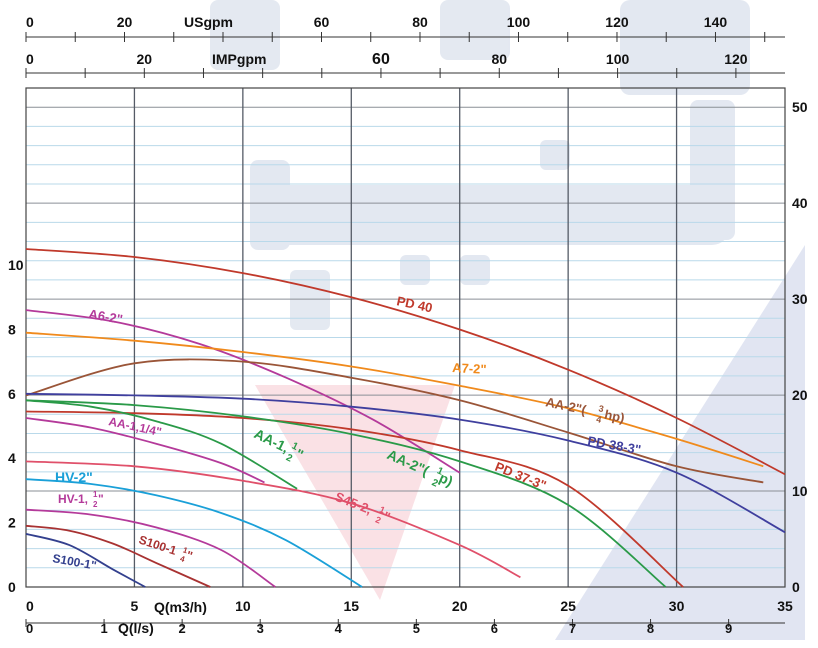 This screenshot has width=818, height=648. I want to click on y-left-tick-label: 6, so click(12, 394).